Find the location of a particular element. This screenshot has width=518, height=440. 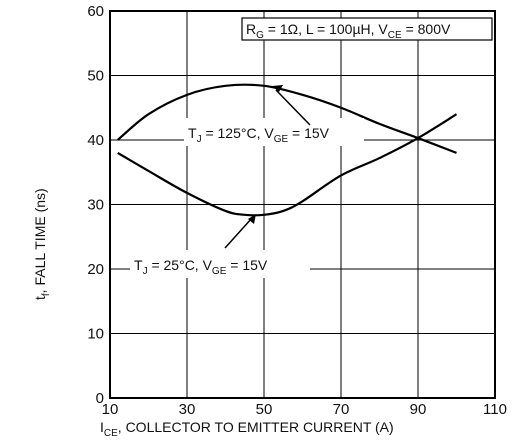

x-tick-label: 50 is located at coordinates (264, 409).